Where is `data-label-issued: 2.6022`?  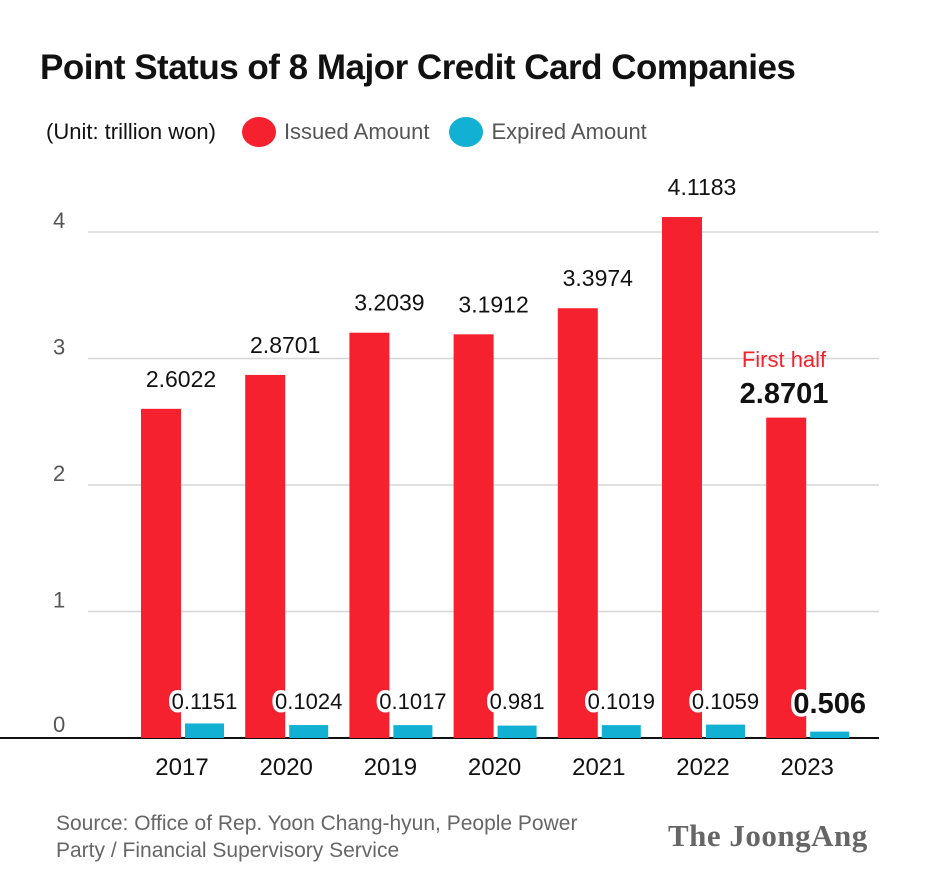 data-label-issued: 2.6022 is located at coordinates (181, 379).